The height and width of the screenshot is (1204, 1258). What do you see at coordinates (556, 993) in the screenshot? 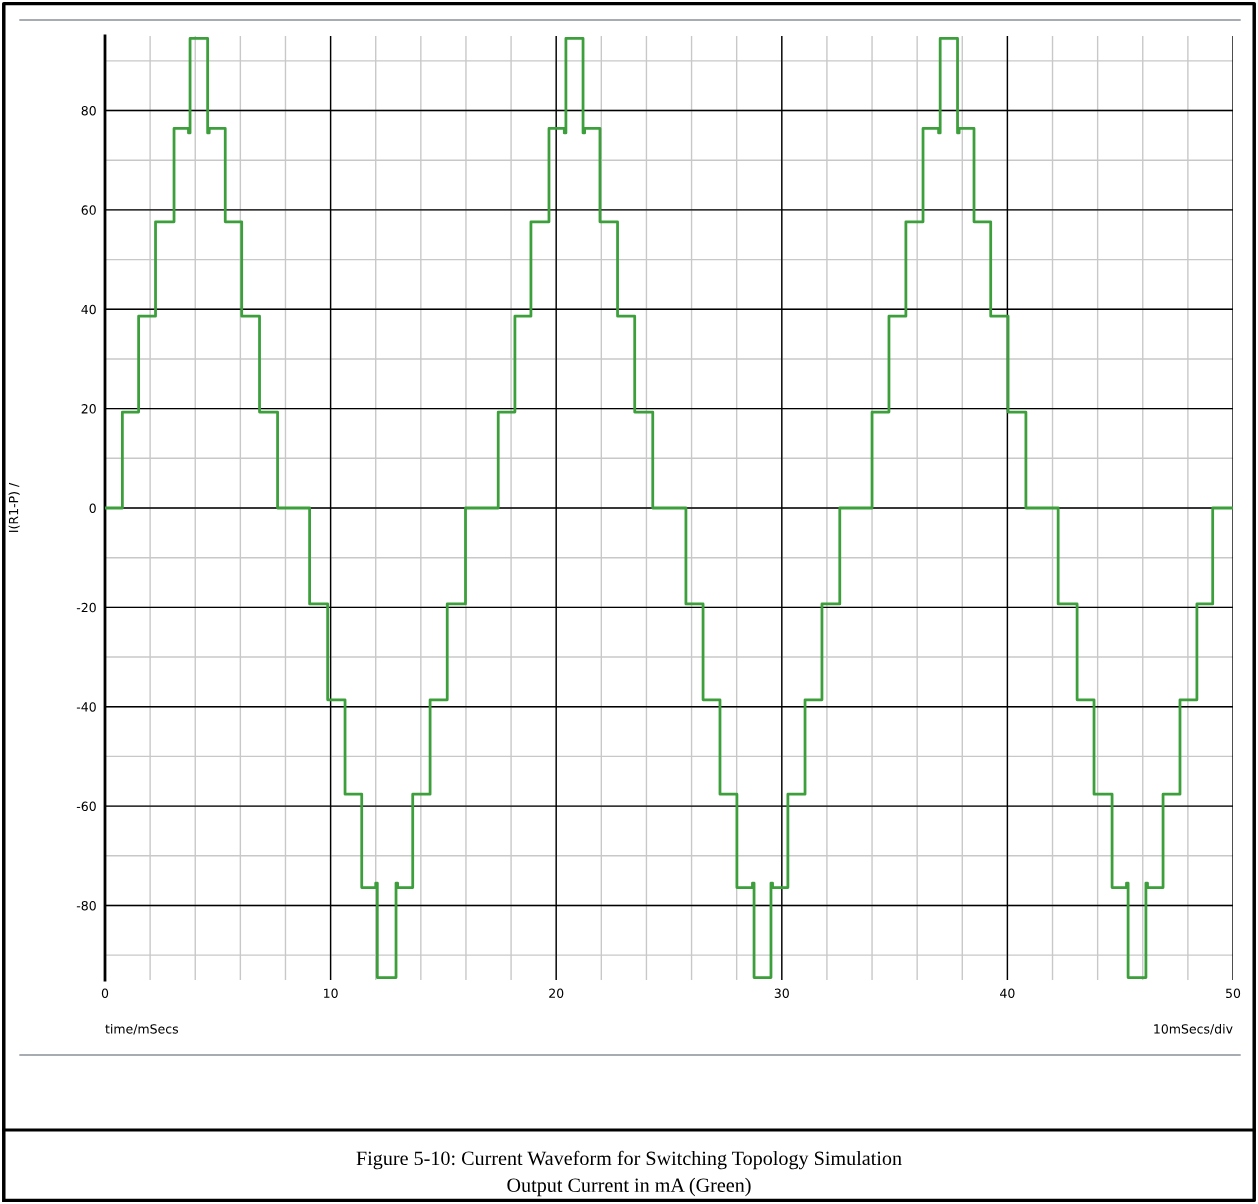
I see `x-tick-label: 20` at bounding box center [556, 993].